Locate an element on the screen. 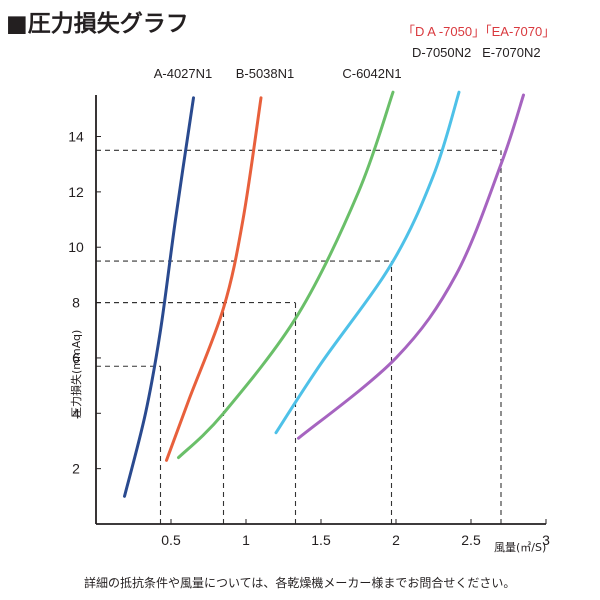 The image size is (600, 600). x-tick-label: 0.5 is located at coordinates (171, 540).